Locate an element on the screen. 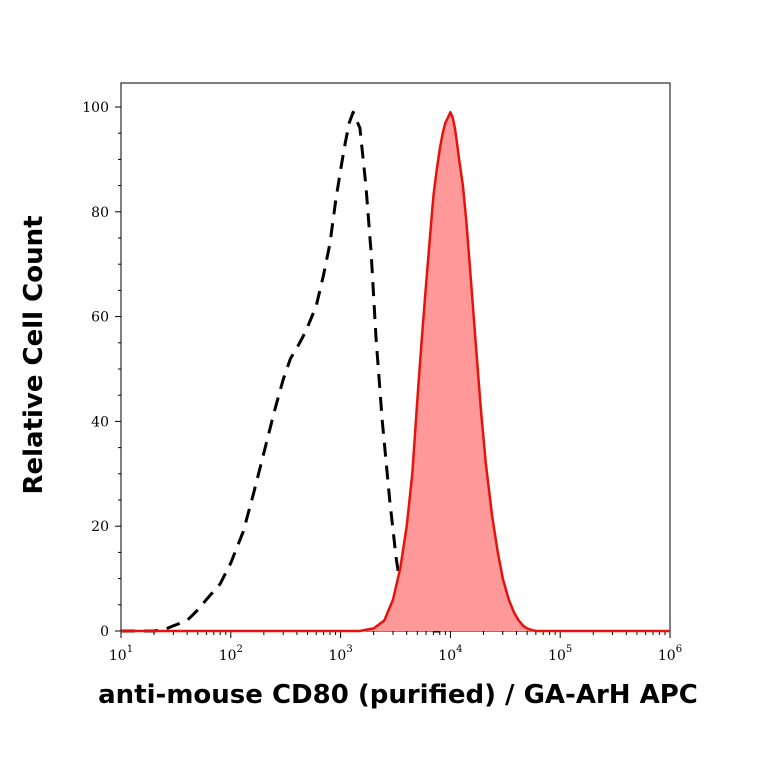 This screenshot has height=764, width=764. y-tick-label: 40 is located at coordinates (100, 422).